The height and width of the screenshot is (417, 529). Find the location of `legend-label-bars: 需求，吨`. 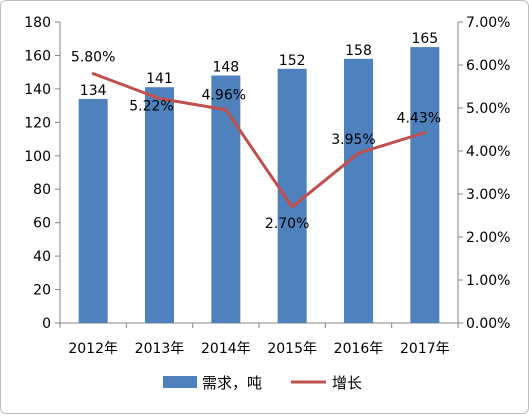

legend-label-bars: 需求，吨 is located at coordinates (232, 383).